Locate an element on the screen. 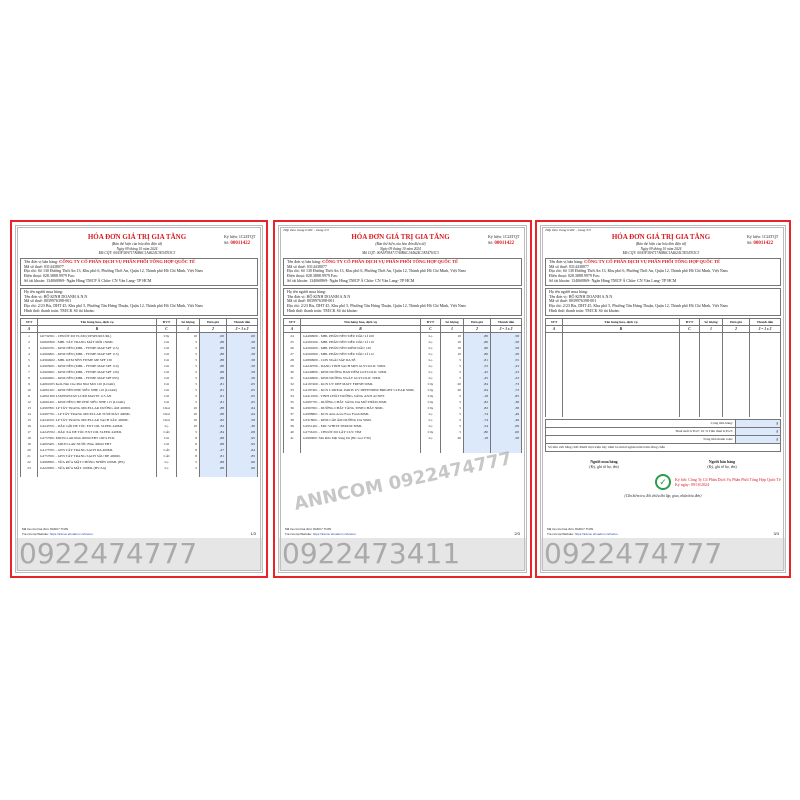 This screenshot has width=800, height=800. number-line: Số: 00011422 is located at coordinates (505, 243).